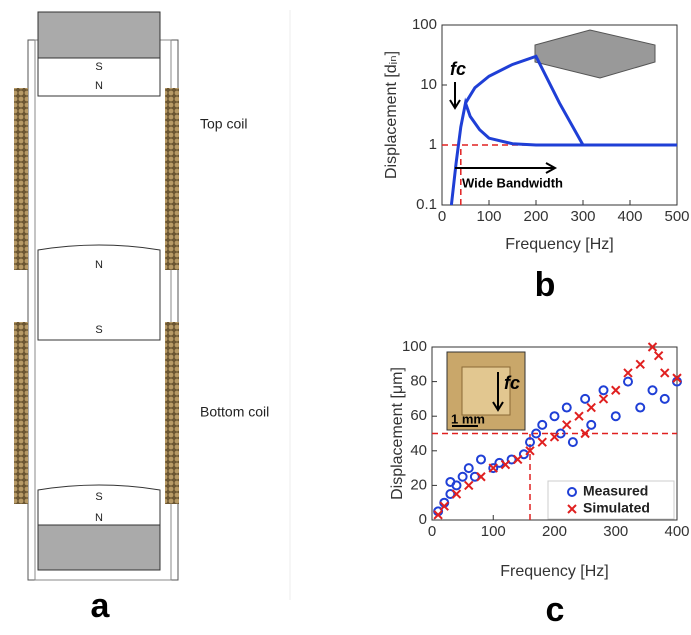 This screenshot has width=691, height=635. I want to click on top-magnet, so click(99, 77).